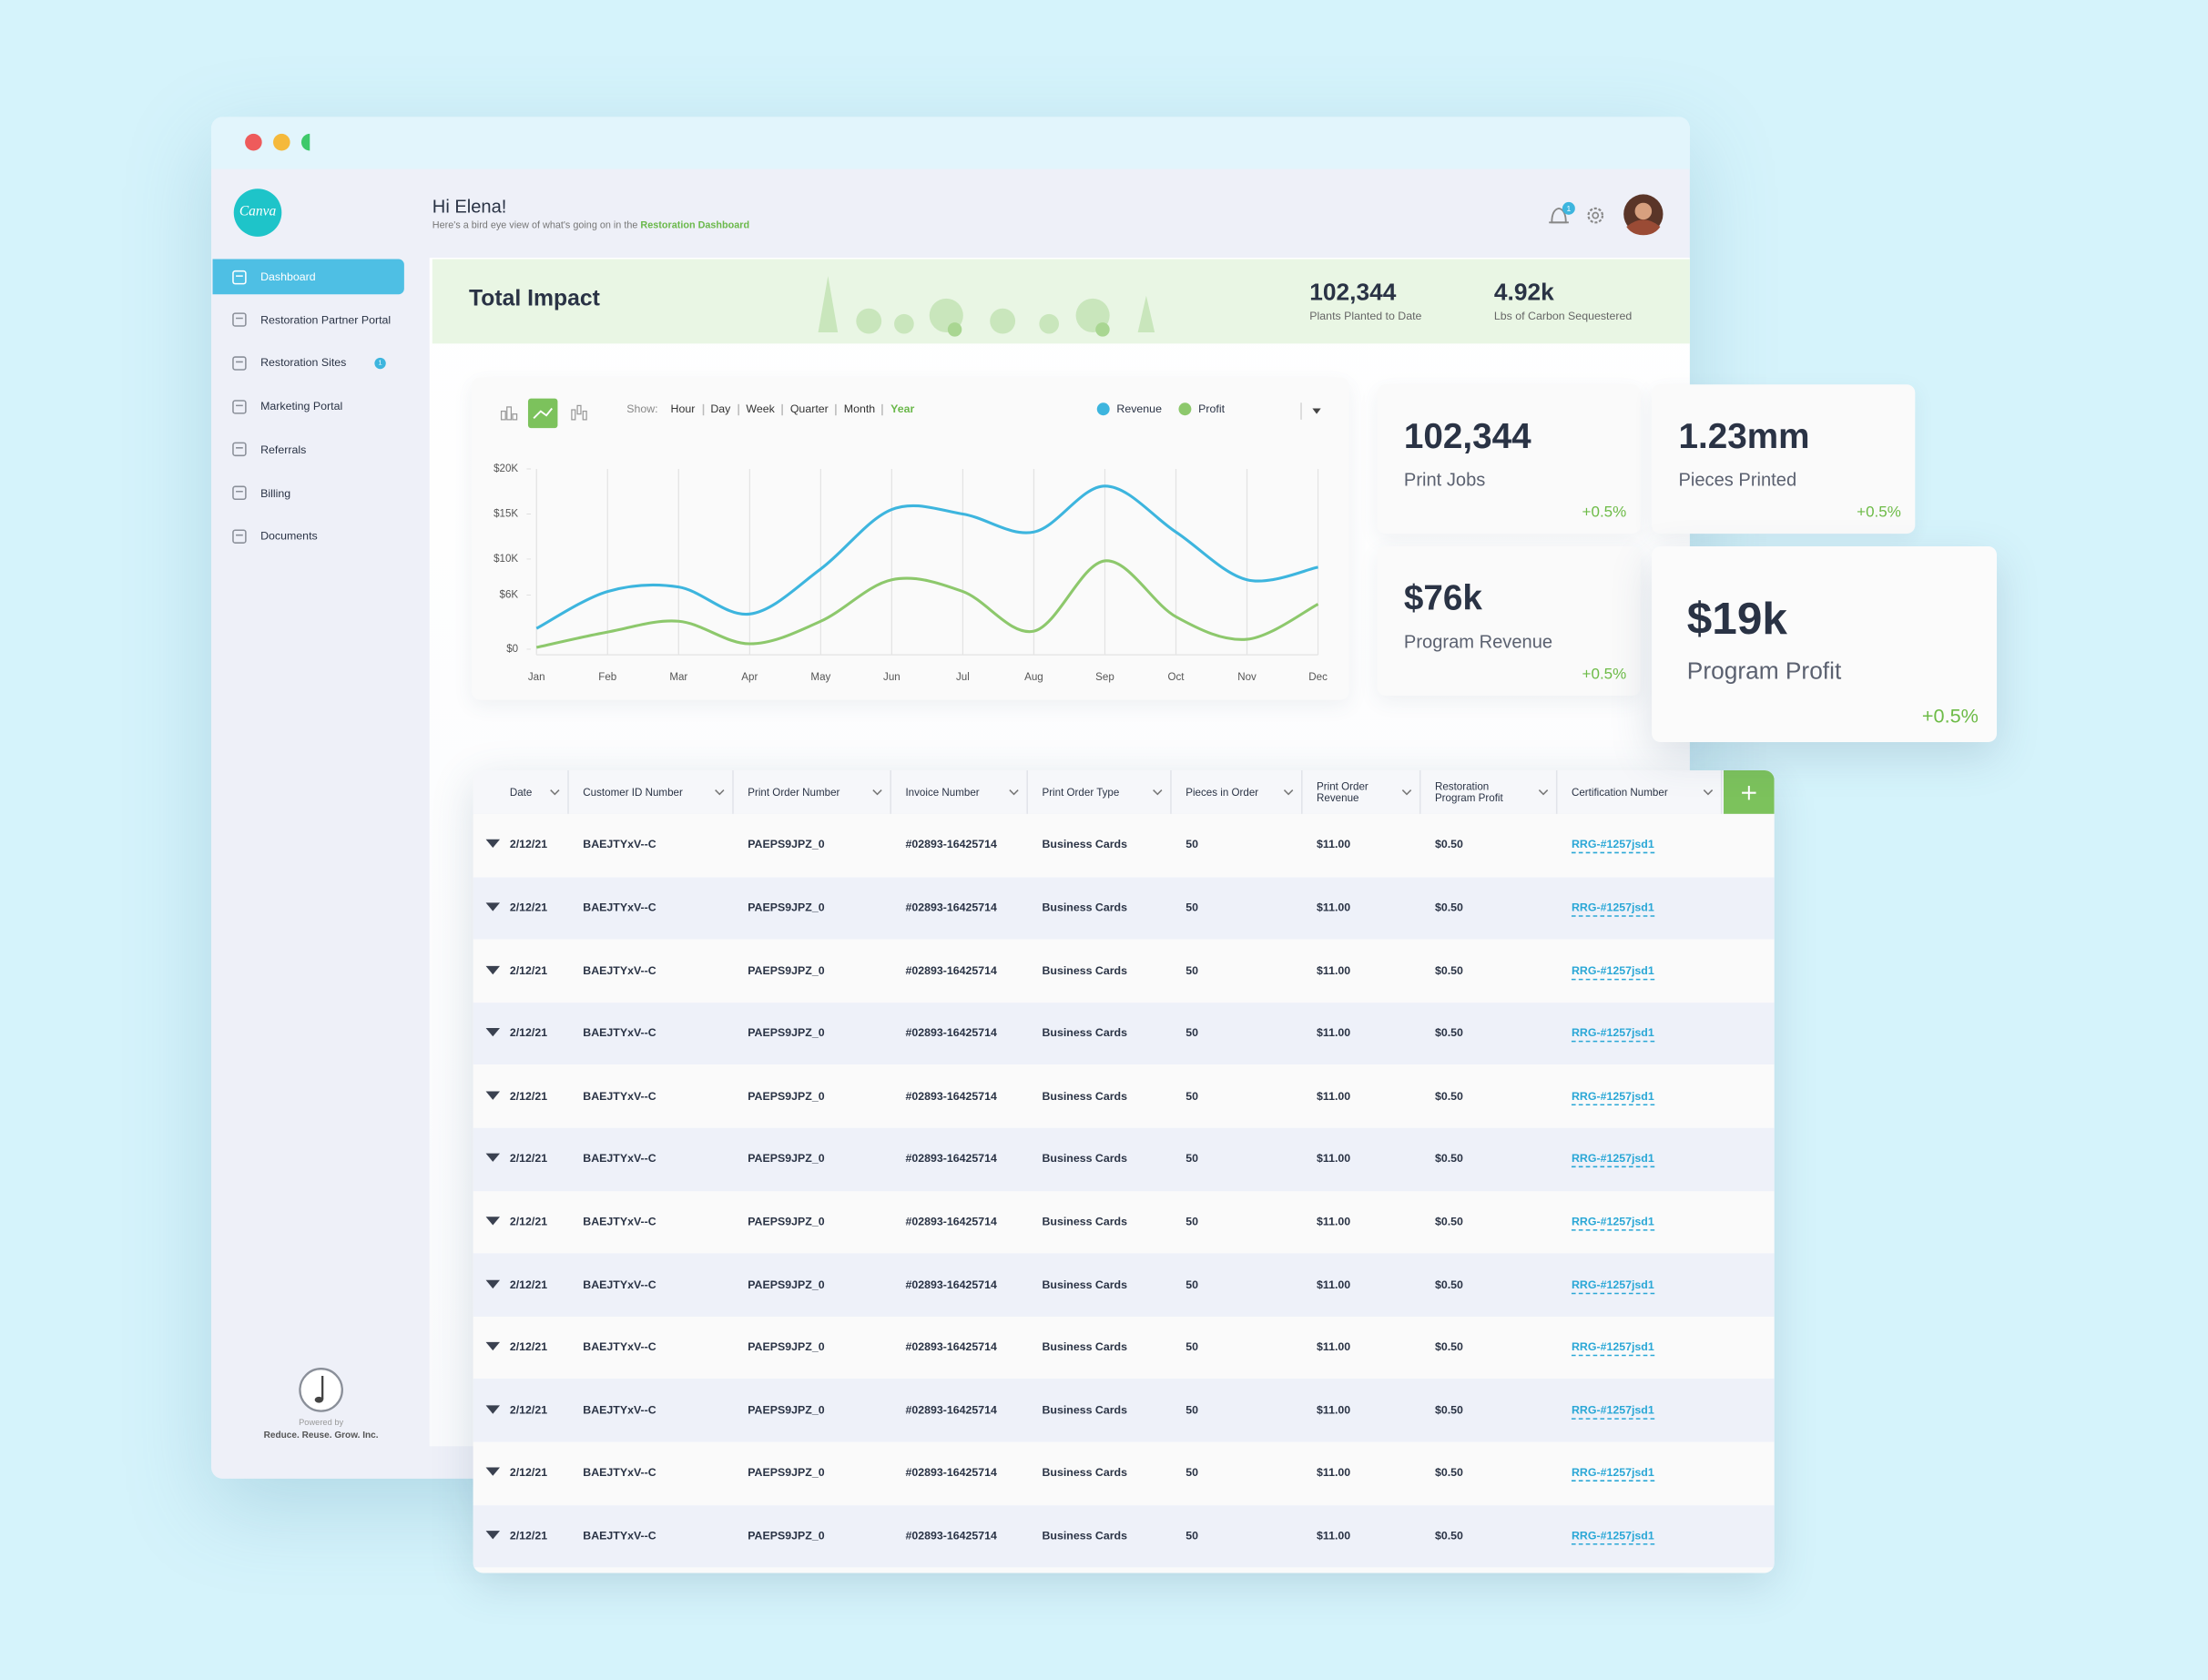  I want to click on nav-label: Marketing Portal, so click(301, 406).